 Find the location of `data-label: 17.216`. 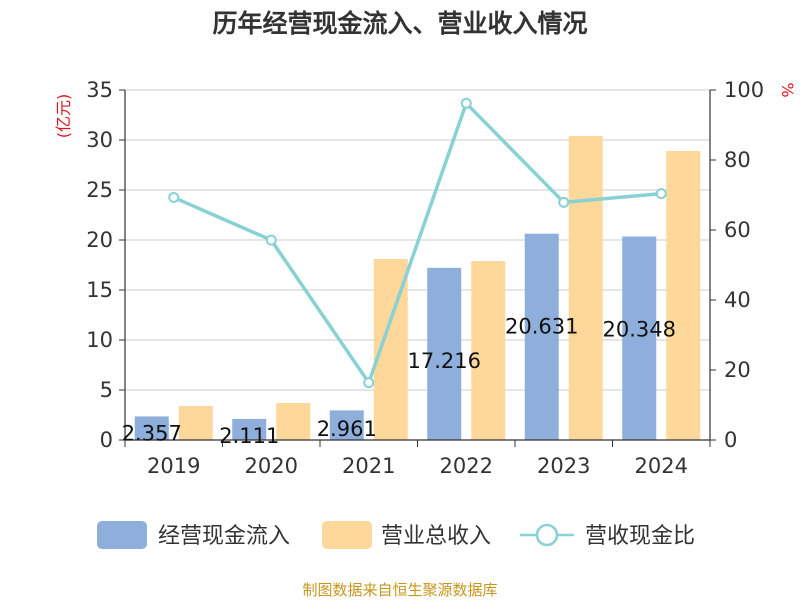

data-label: 17.216 is located at coordinates (444, 361).